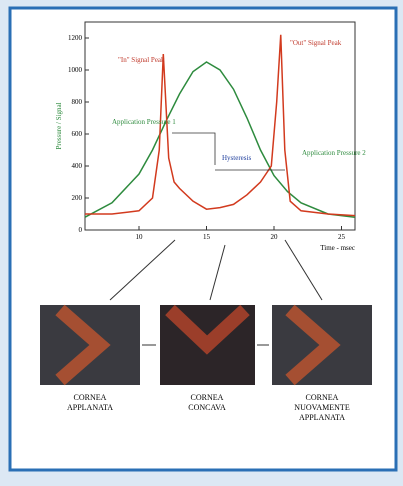  What do you see at coordinates (140, 237) in the screenshot?
I see `x-tick-label: 10` at bounding box center [140, 237].